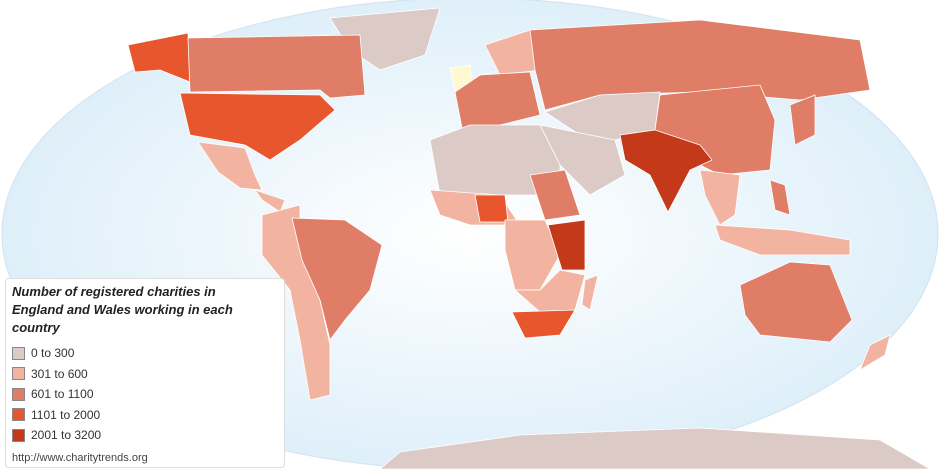 The width and height of the screenshot is (940, 469). I want to click on south-africa, so click(543, 324).